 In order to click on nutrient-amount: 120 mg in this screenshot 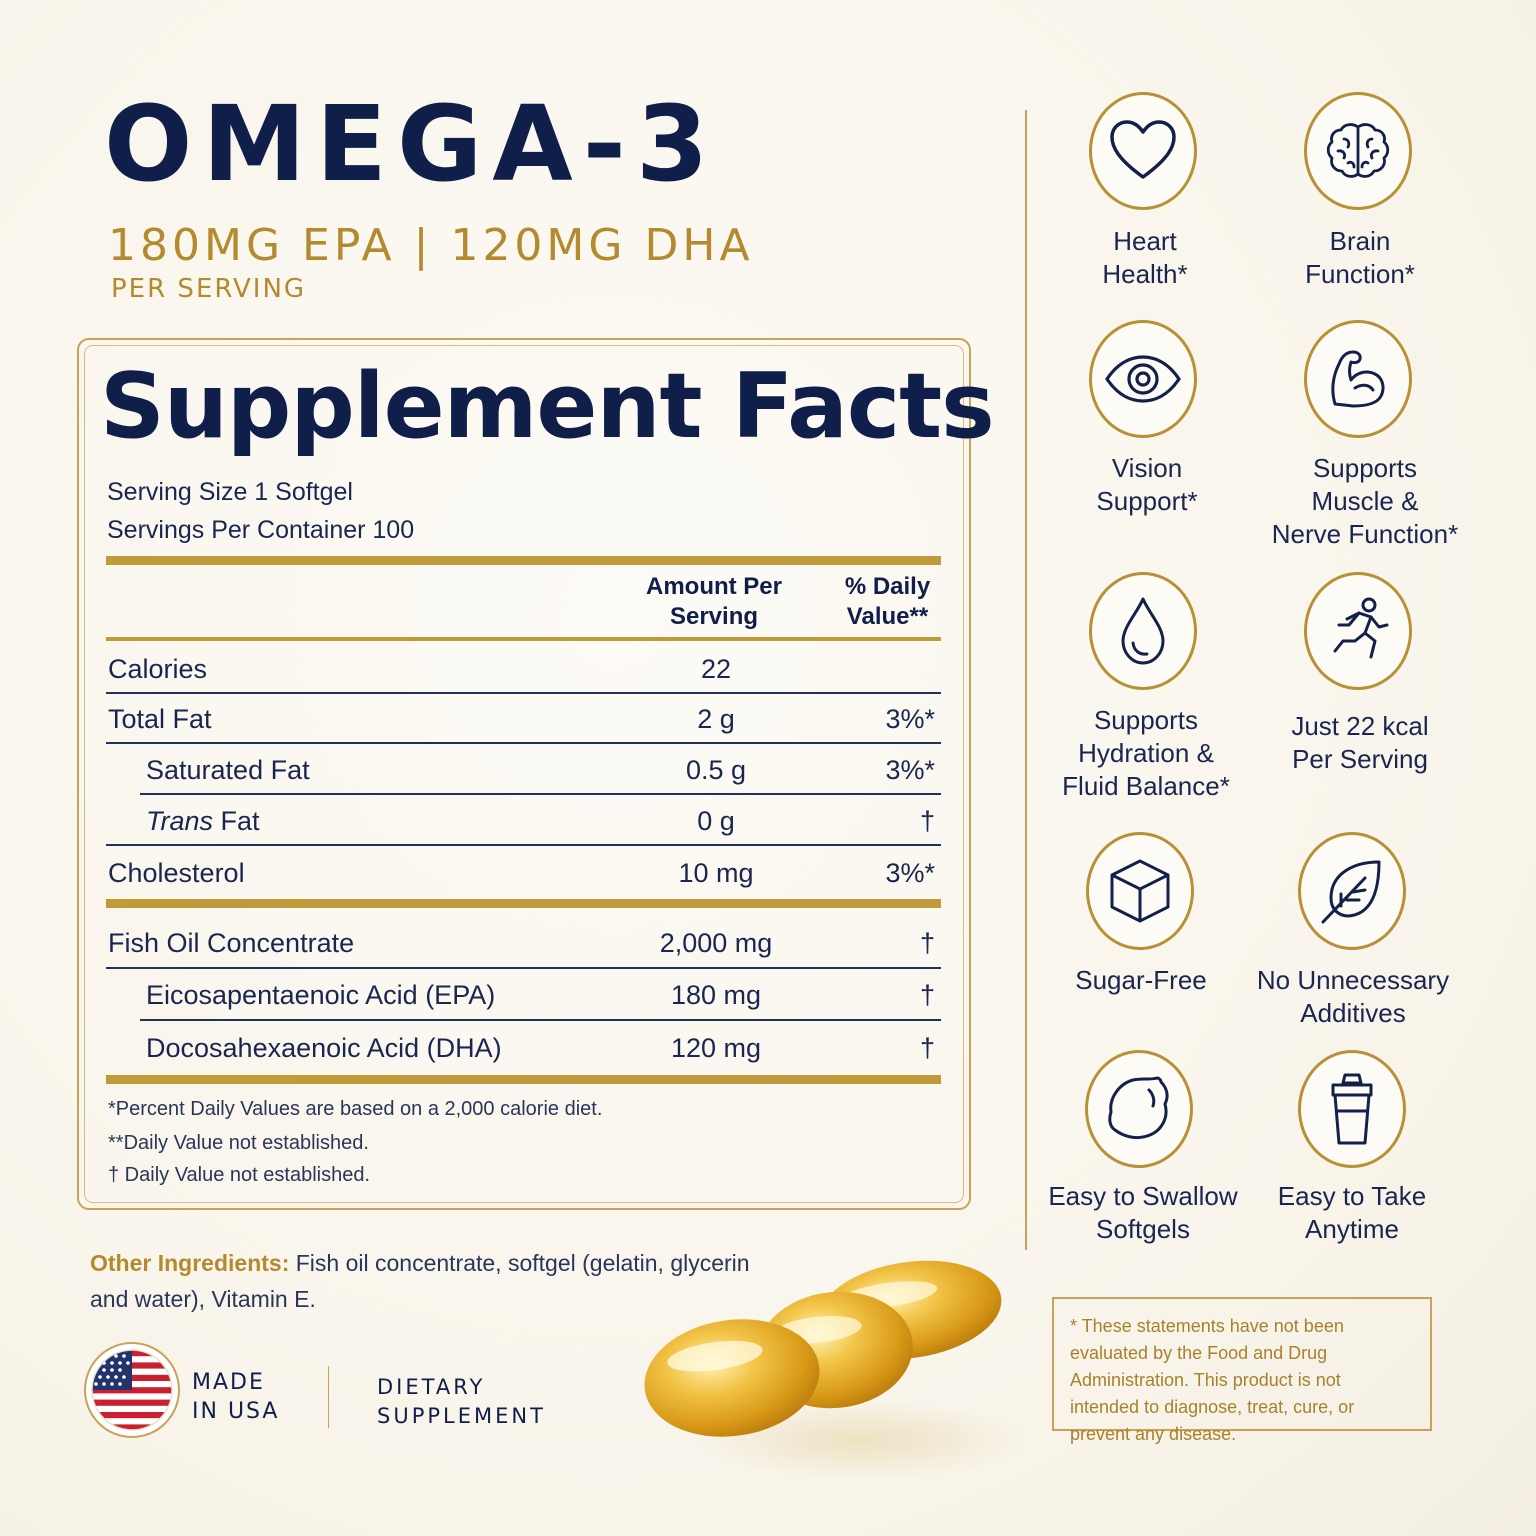, I will do `click(716, 1048)`.